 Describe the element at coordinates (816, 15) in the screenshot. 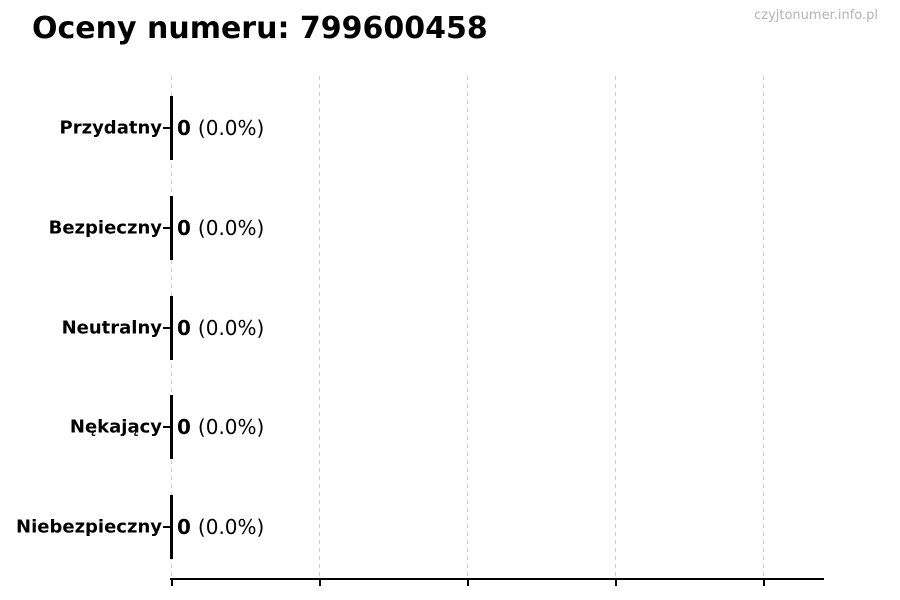

I see `watermark-site-label: czyjtonumer.info.pl` at that location.